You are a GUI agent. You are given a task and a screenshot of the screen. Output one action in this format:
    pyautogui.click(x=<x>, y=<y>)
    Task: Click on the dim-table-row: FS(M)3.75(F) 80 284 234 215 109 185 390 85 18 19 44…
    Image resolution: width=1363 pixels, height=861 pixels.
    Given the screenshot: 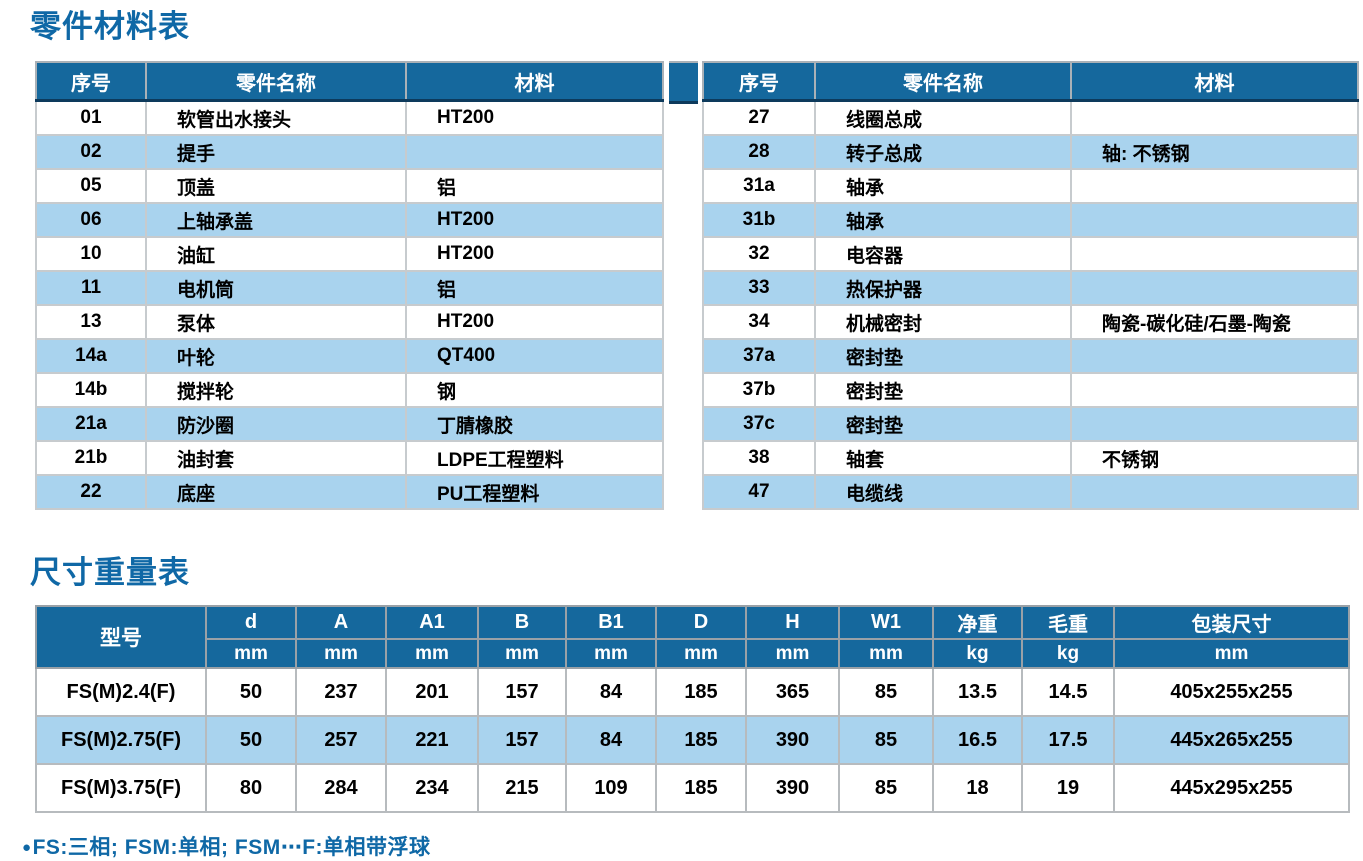 What is the action you would take?
    pyautogui.click(x=692, y=788)
    